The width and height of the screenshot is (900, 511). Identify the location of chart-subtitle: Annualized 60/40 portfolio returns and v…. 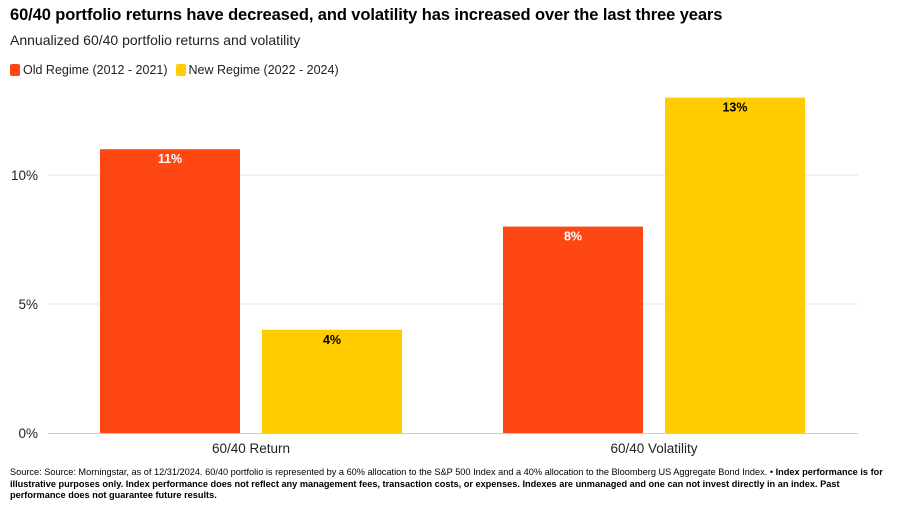
(155, 40).